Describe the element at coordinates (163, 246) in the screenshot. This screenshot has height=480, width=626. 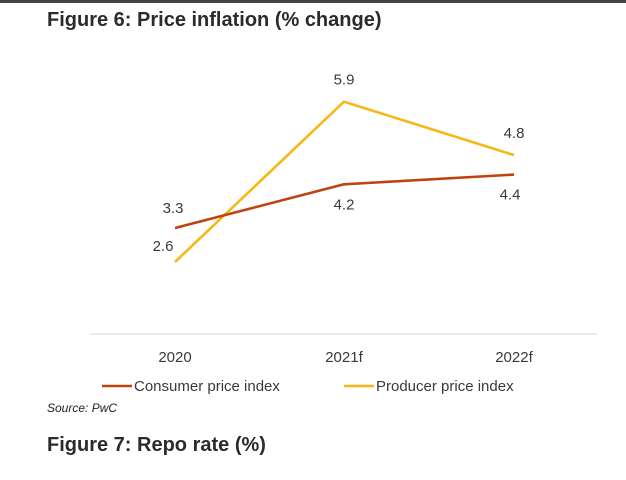
I see `data-label: 2.6` at that location.